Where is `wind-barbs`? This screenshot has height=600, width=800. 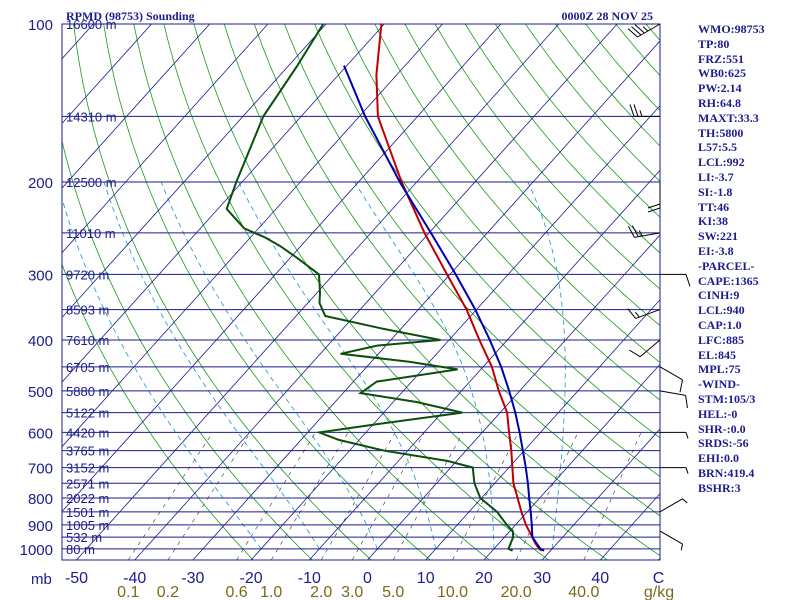 wind-barbs is located at coordinates (659, 287).